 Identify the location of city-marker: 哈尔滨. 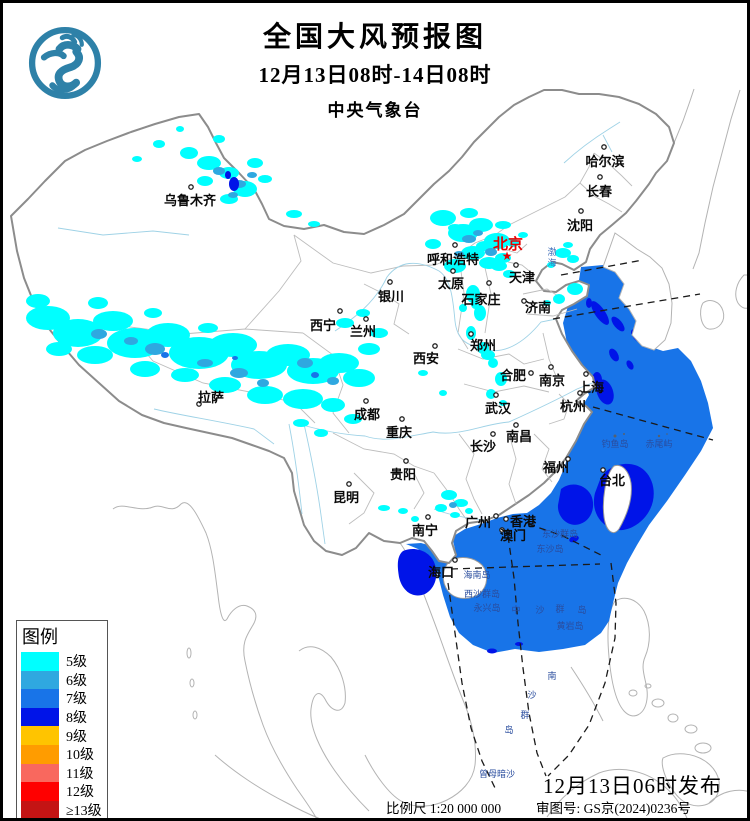
(605, 156).